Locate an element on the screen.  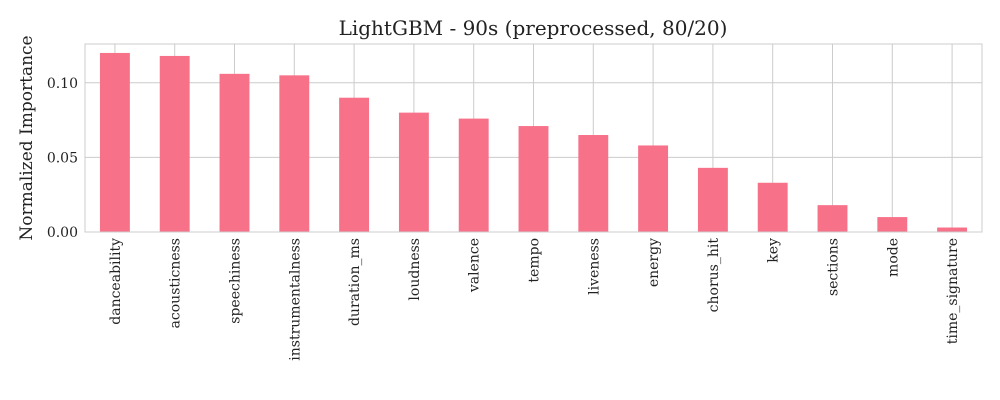
y-axis-label: Normalized Importance is located at coordinates (27, 137).